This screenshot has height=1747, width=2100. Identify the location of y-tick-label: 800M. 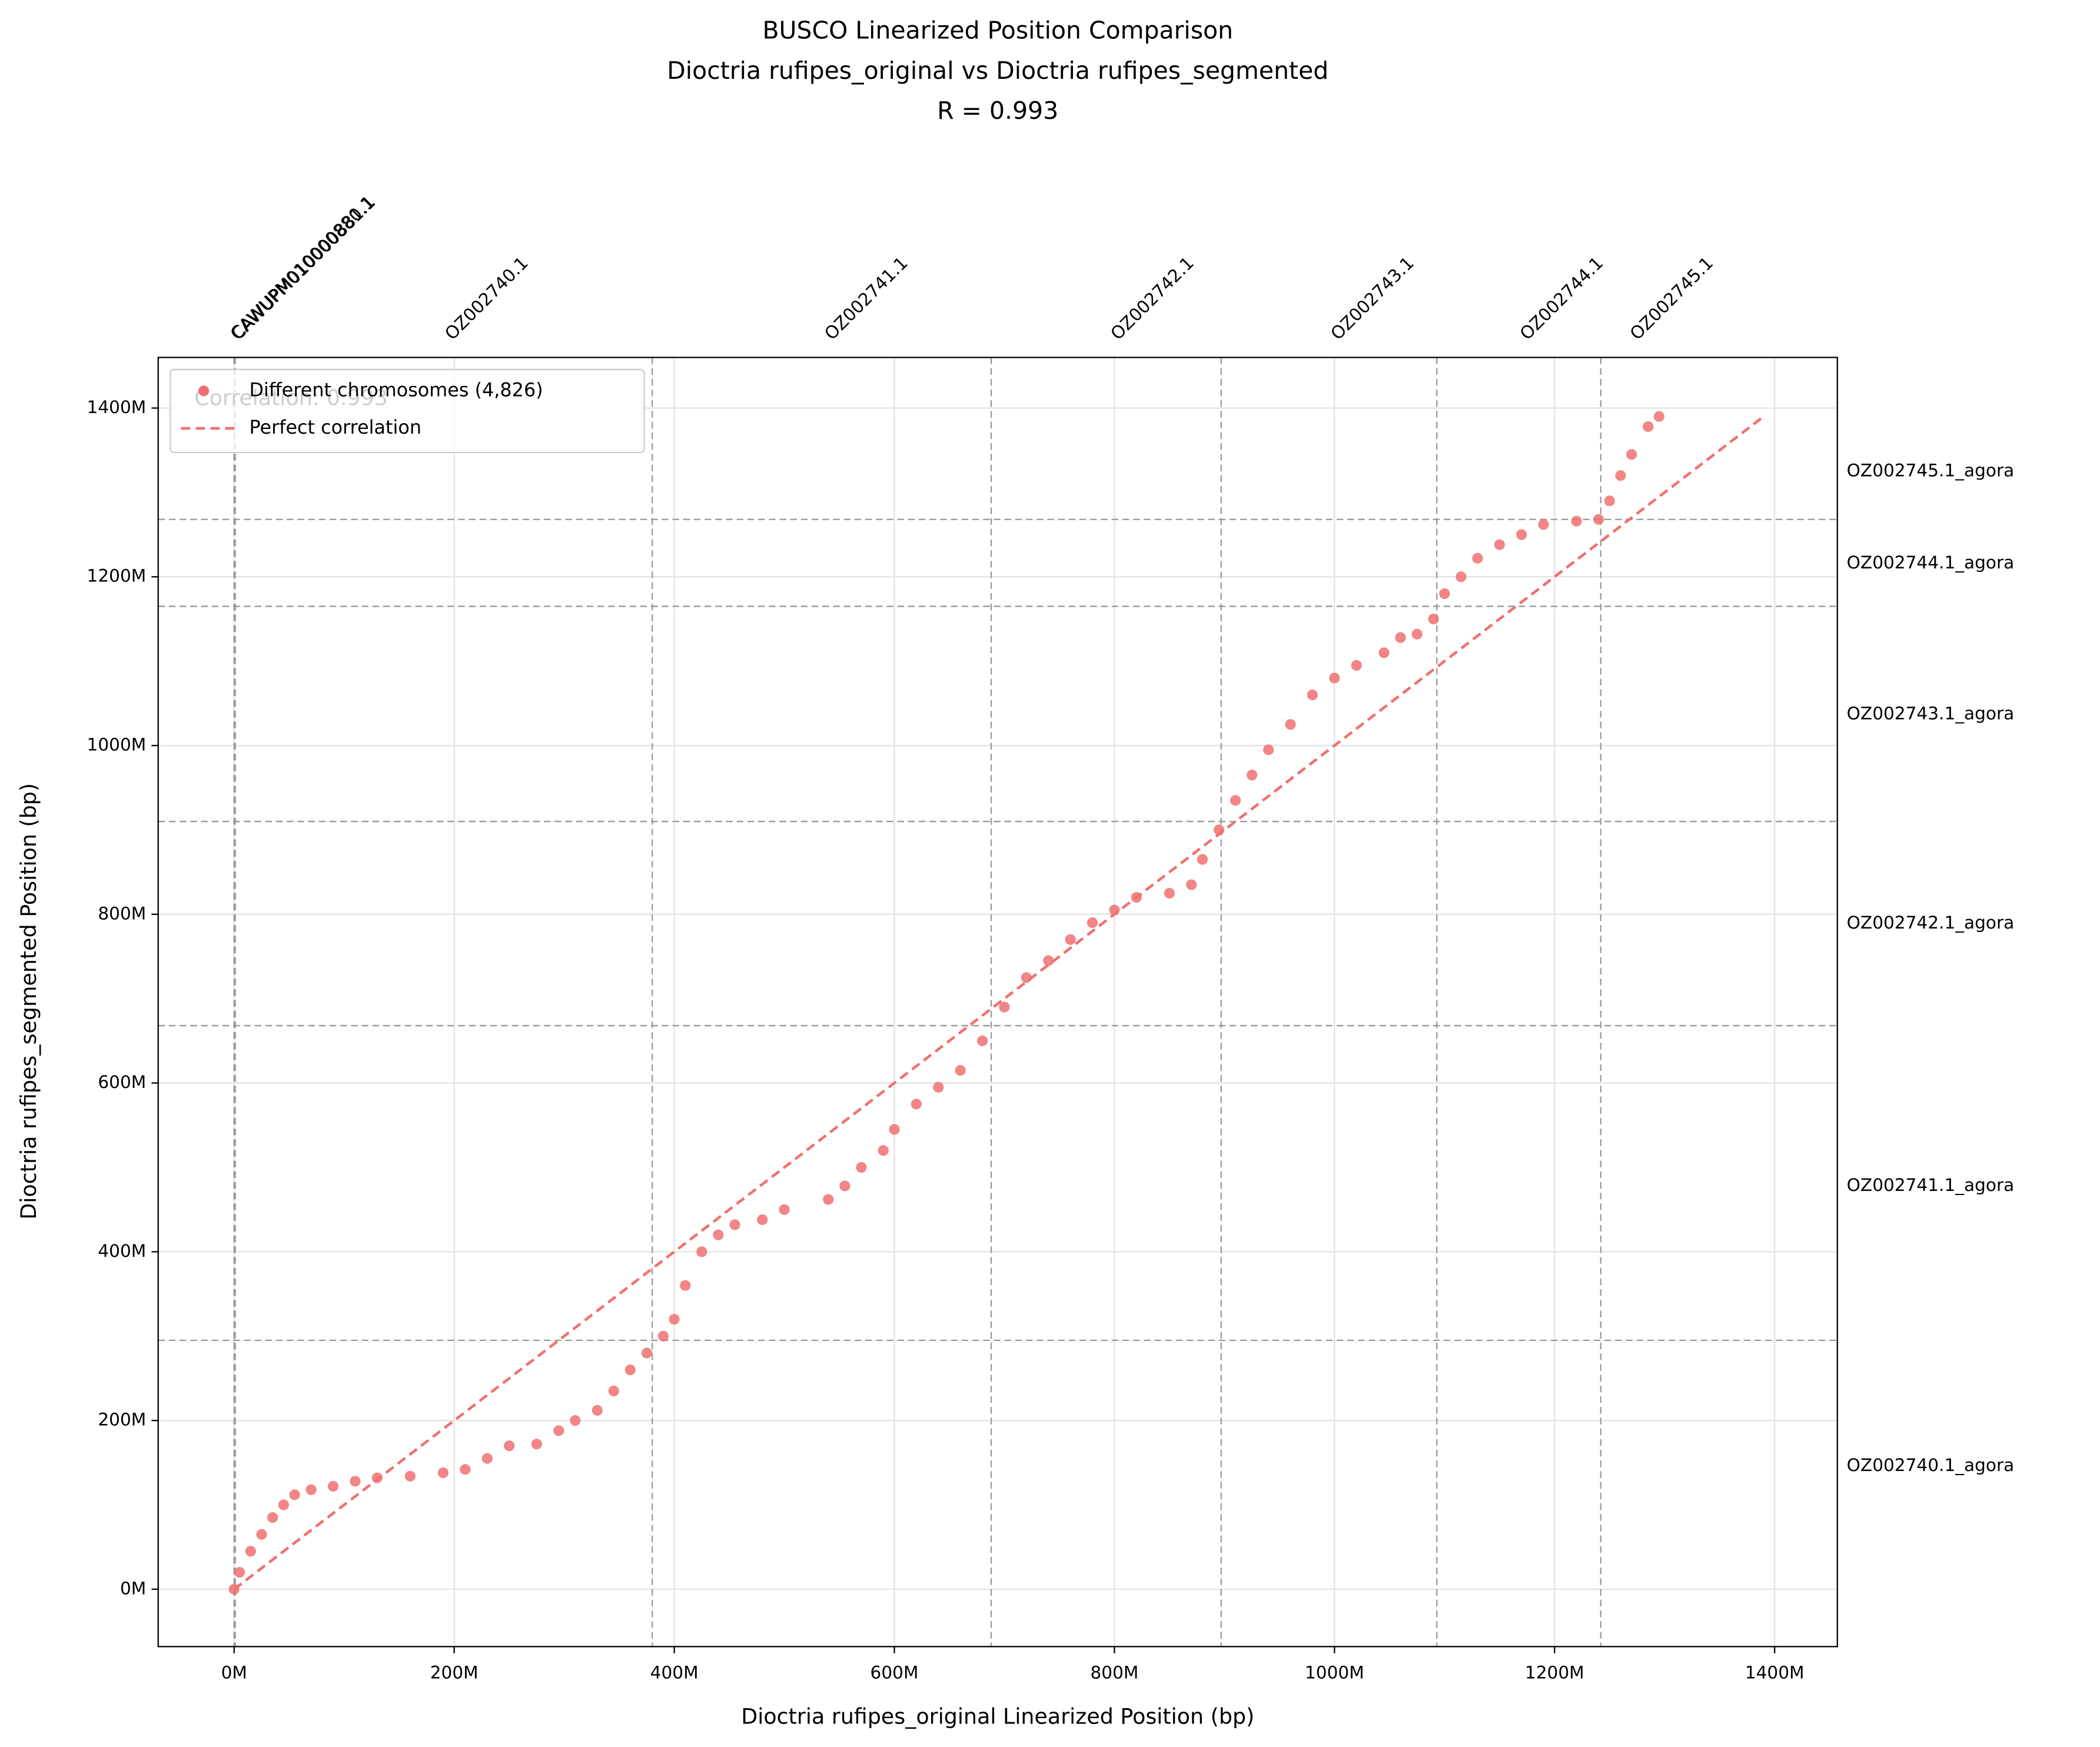
(122, 913).